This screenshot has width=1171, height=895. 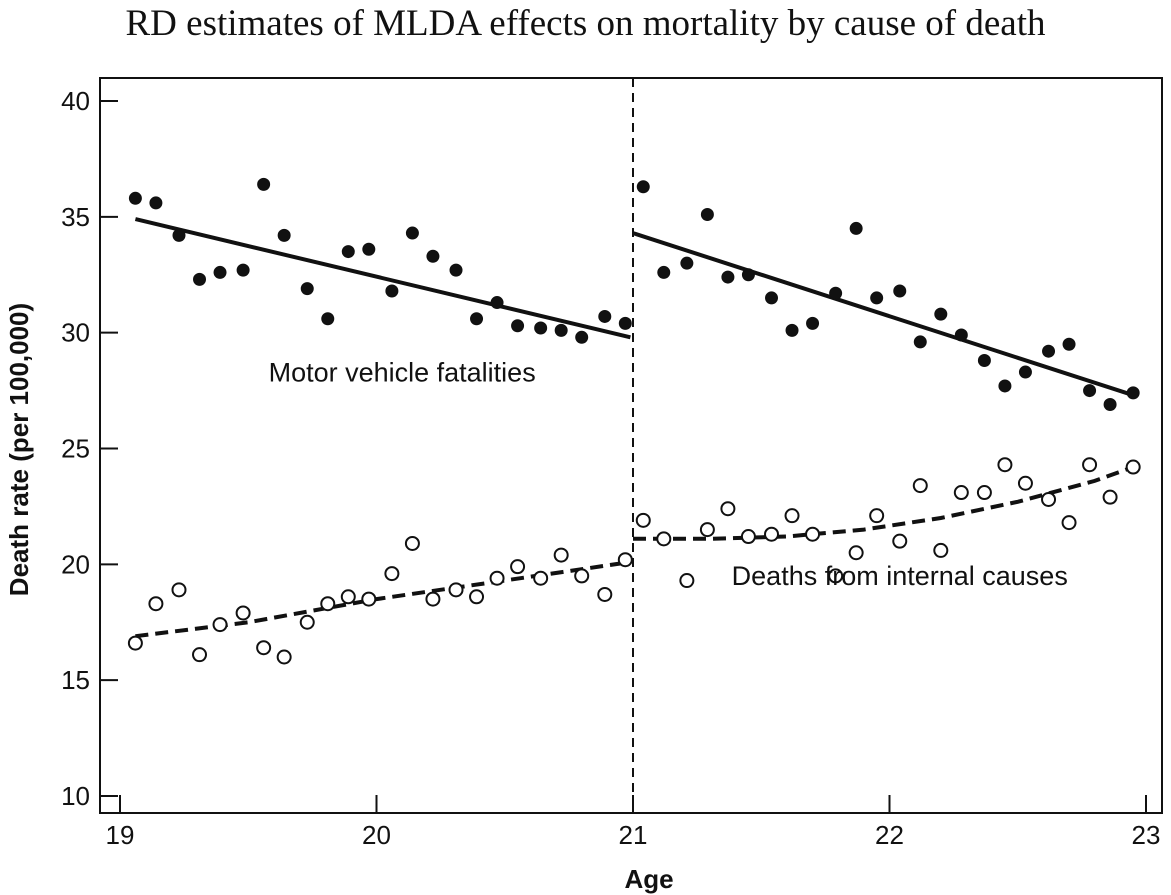 I want to click on y-tick-label: 25, so click(x=75, y=449).